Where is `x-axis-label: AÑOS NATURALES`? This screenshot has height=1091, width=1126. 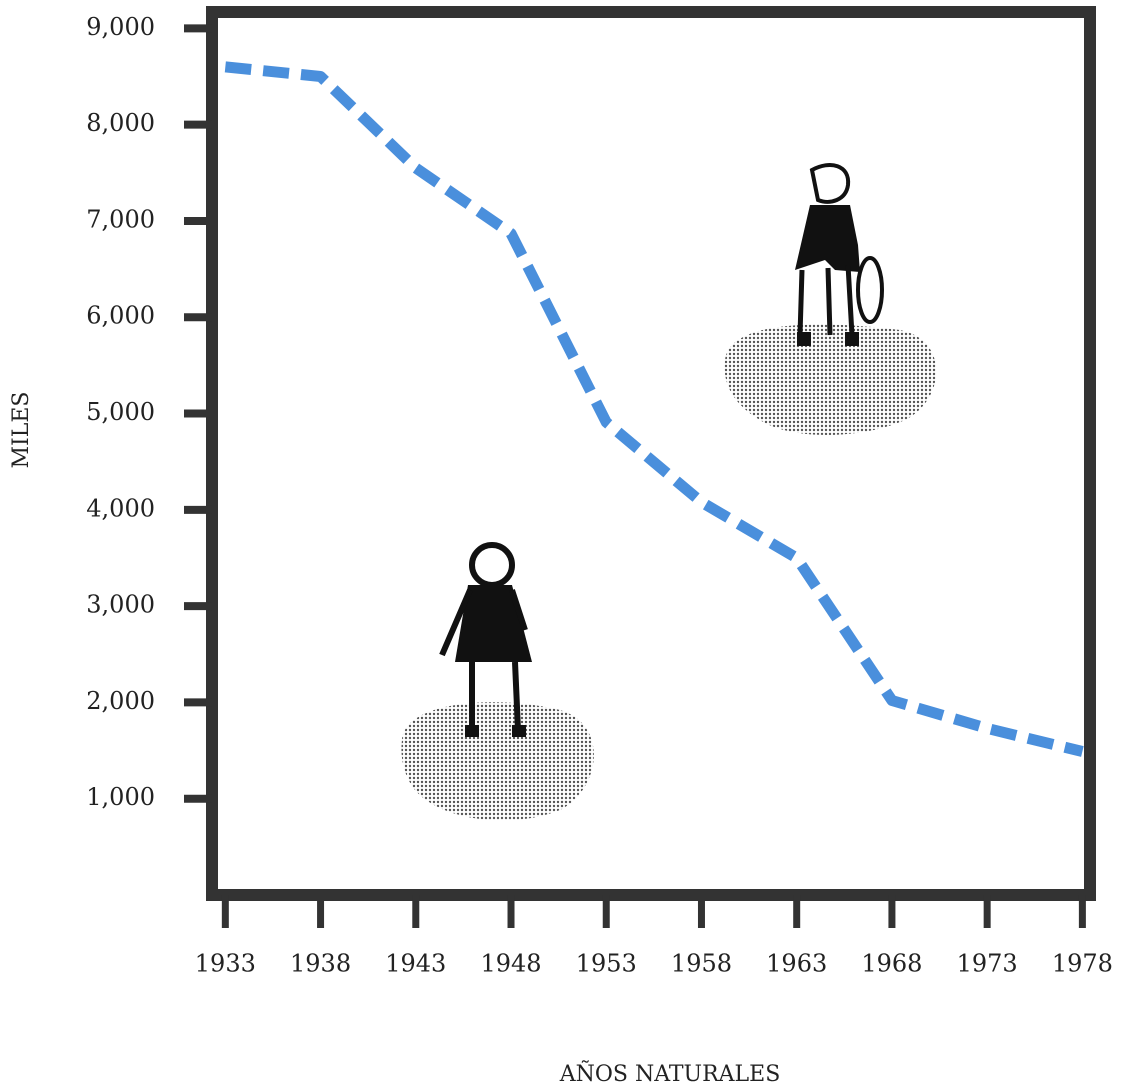 x-axis-label: AÑOS NATURALES is located at coordinates (670, 1073).